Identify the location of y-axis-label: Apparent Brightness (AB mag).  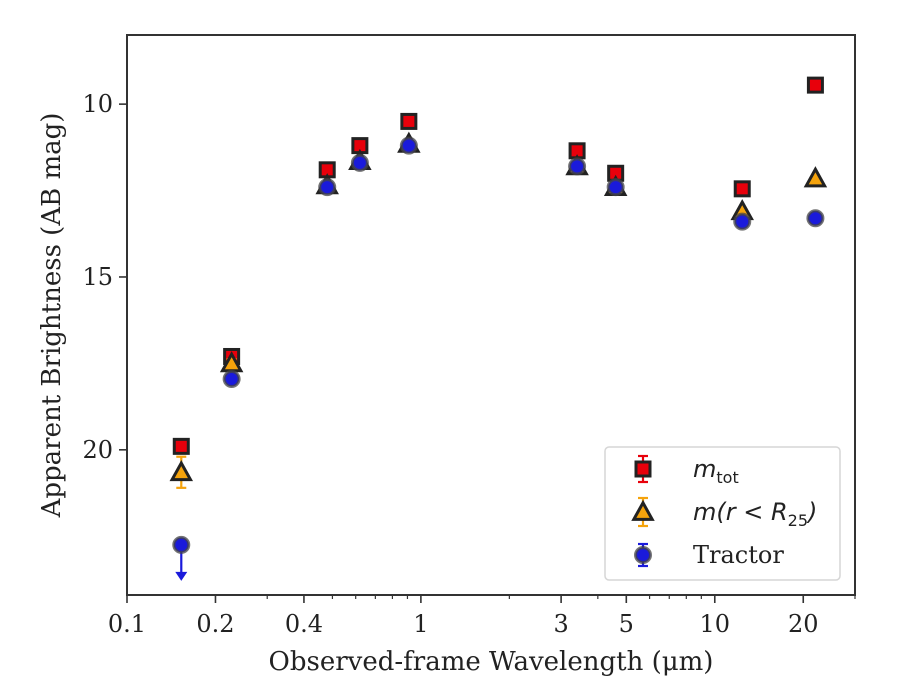
(52, 316).